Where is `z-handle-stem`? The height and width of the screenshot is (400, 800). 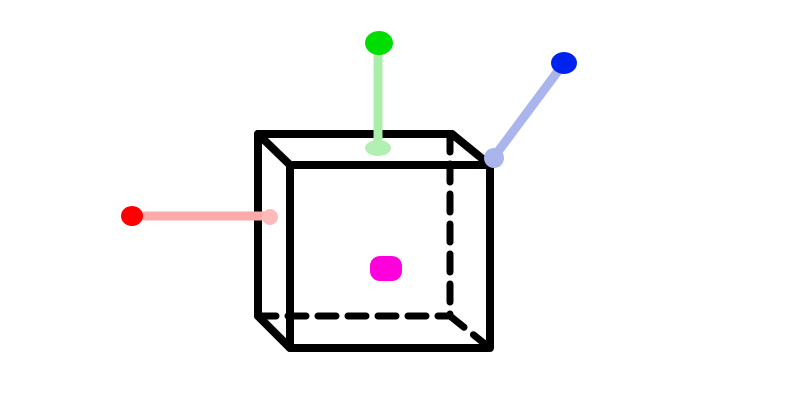 z-handle-stem is located at coordinates (529, 110).